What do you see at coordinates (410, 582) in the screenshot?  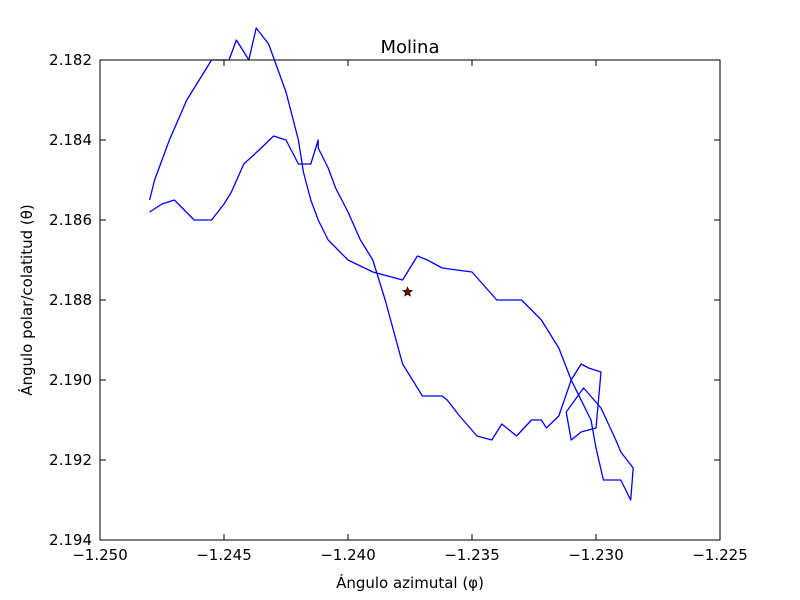 I see `x-axis-label: Ángulo azimutal (φ)` at bounding box center [410, 582].